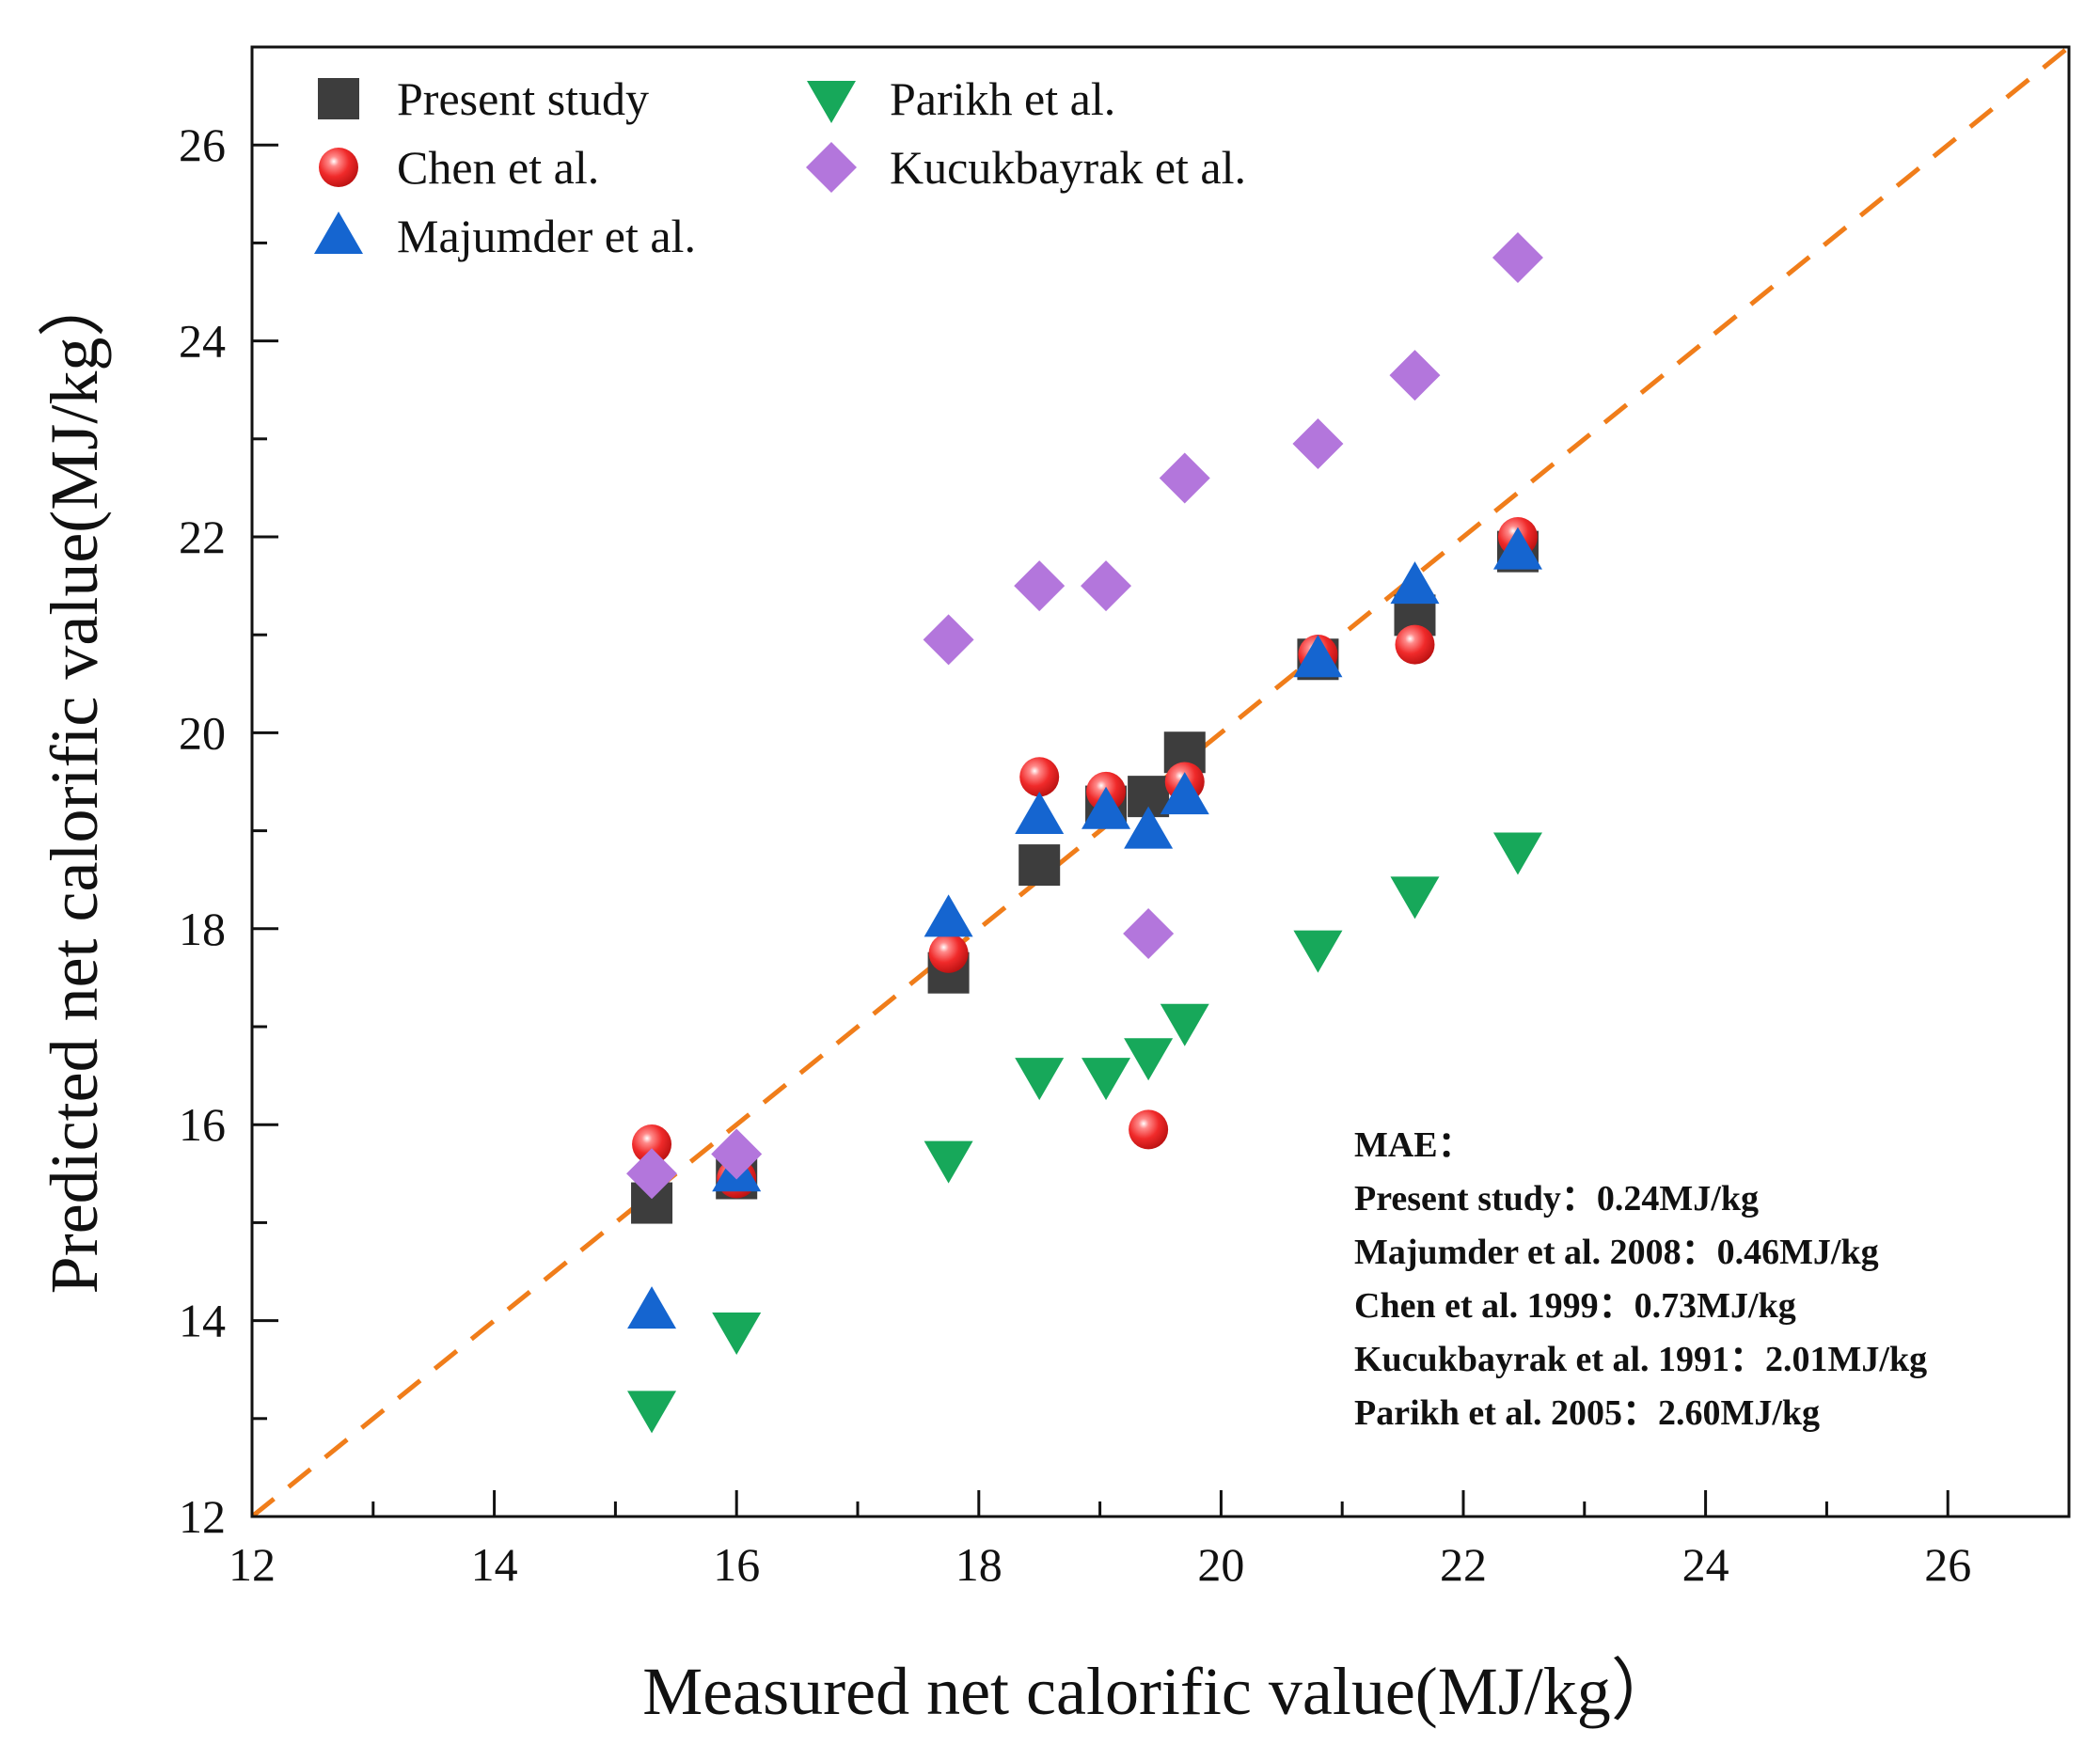 The height and width of the screenshot is (1745, 2100). What do you see at coordinates (1640, 1359) in the screenshot?
I see `mae-line: Kucukbayrak et al. 1991：2.01MJ/kg` at bounding box center [1640, 1359].